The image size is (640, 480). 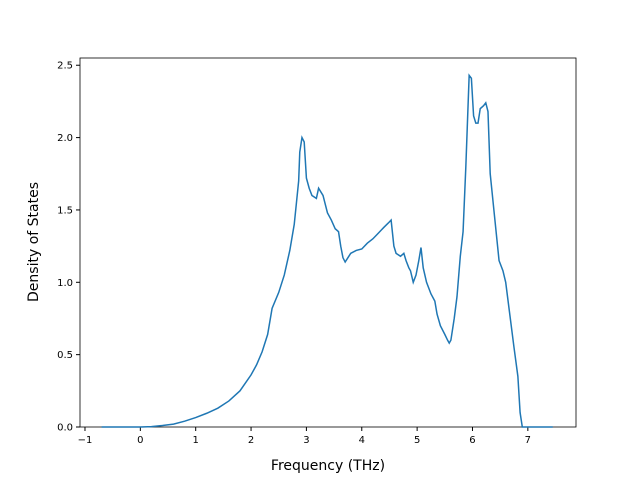 I want to click on x-axis-label: Frequency (THz), so click(x=328, y=466).